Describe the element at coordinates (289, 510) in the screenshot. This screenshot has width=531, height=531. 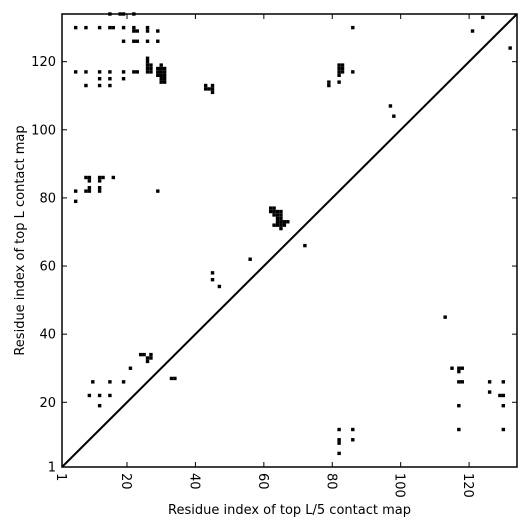
I see `x-axis-label: Residue index of top L/5 contact map` at that location.